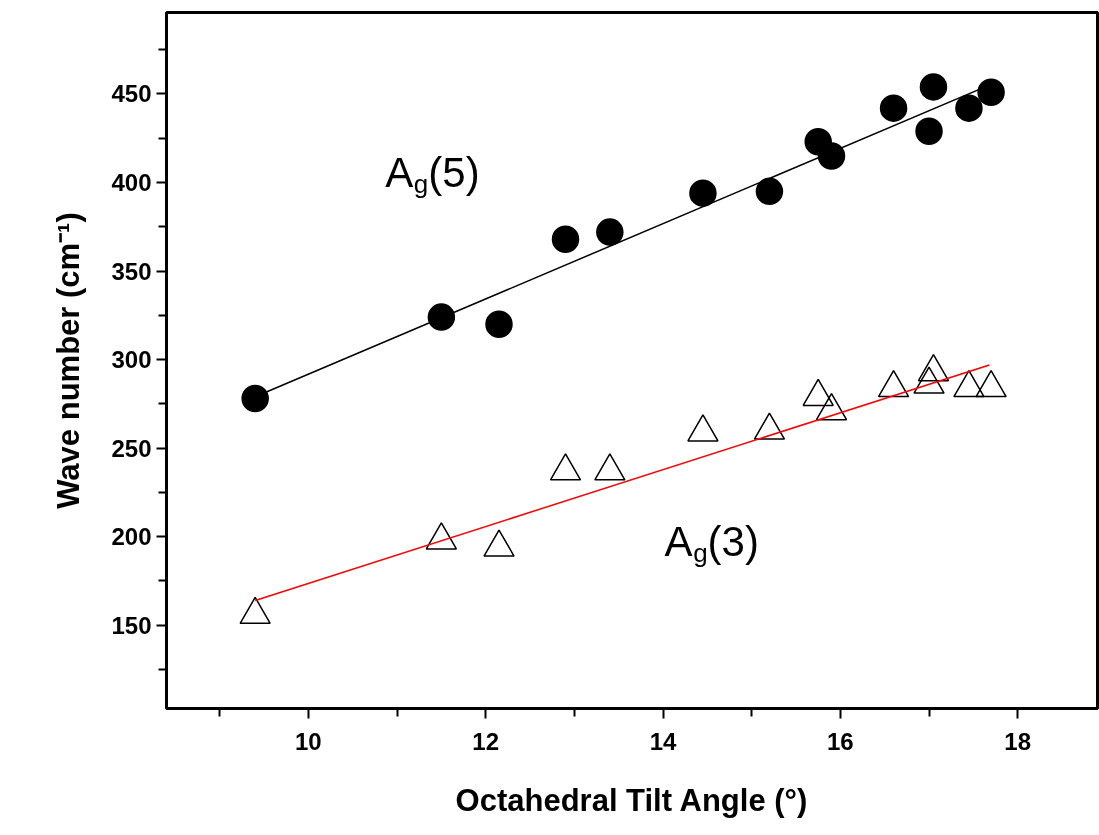 This screenshot has height=835, width=1099. What do you see at coordinates (131, 271) in the screenshot?
I see `y-tick-label: 350` at bounding box center [131, 271].